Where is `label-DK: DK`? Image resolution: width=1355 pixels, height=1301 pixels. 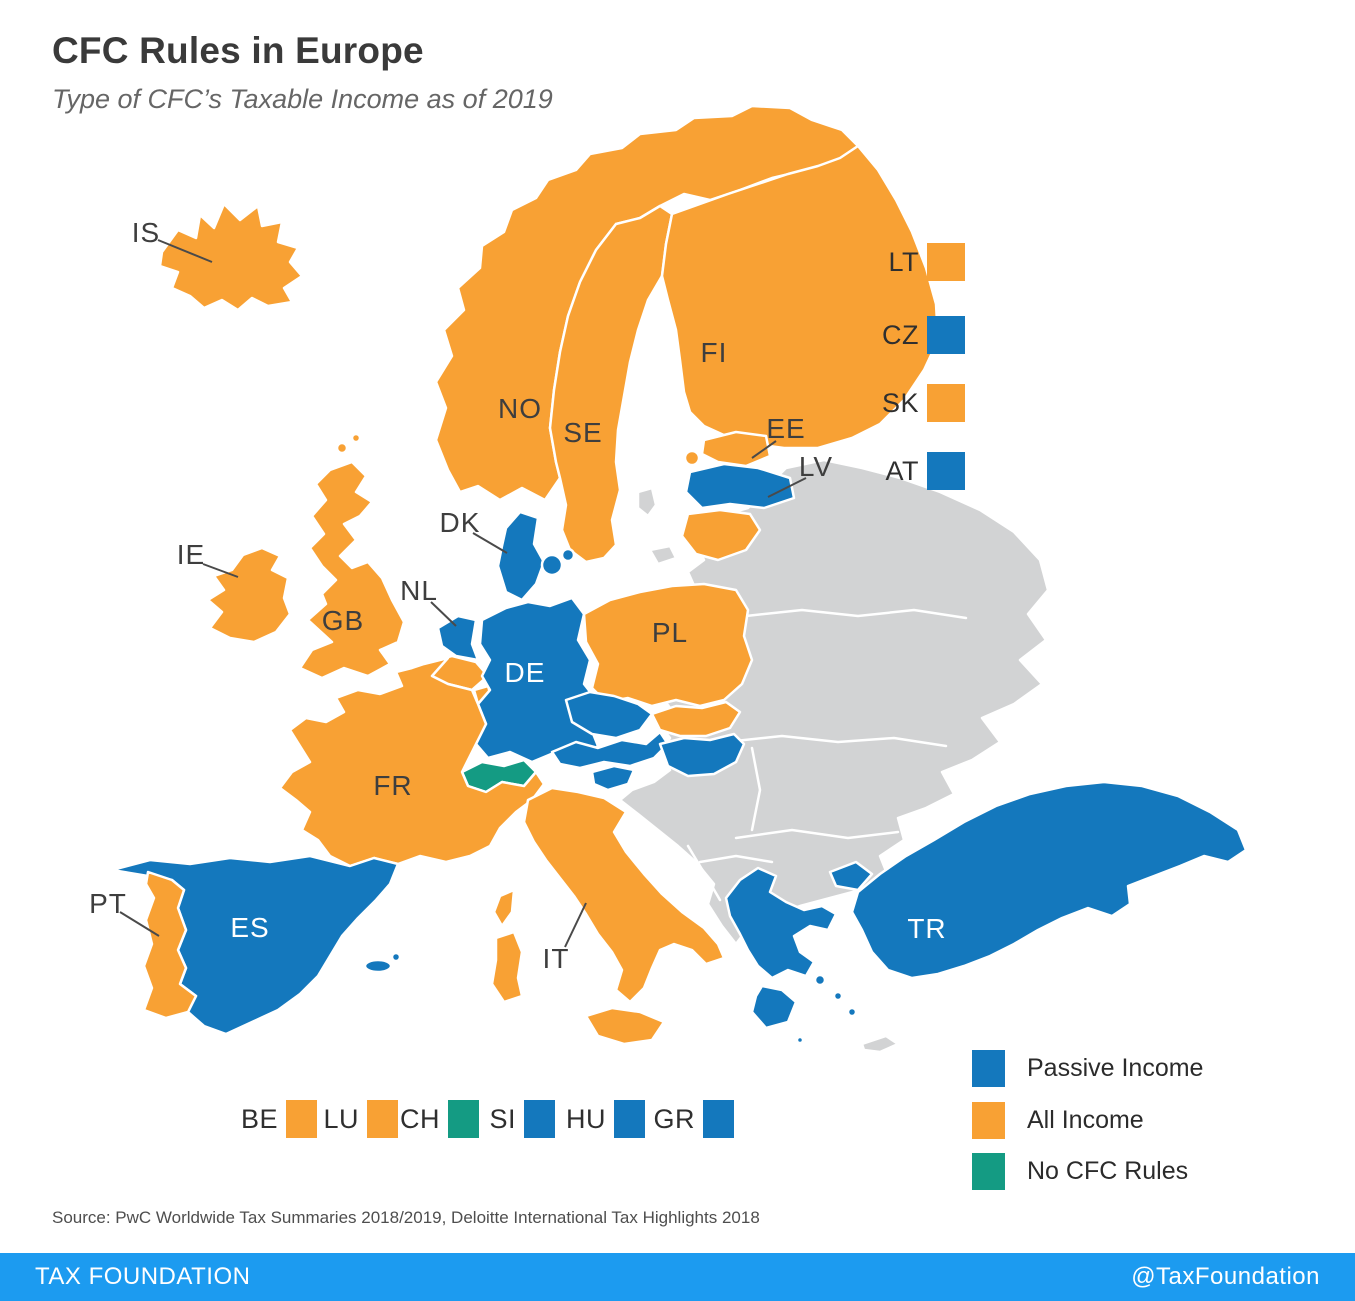 label-DK: DK is located at coordinates (460, 522).